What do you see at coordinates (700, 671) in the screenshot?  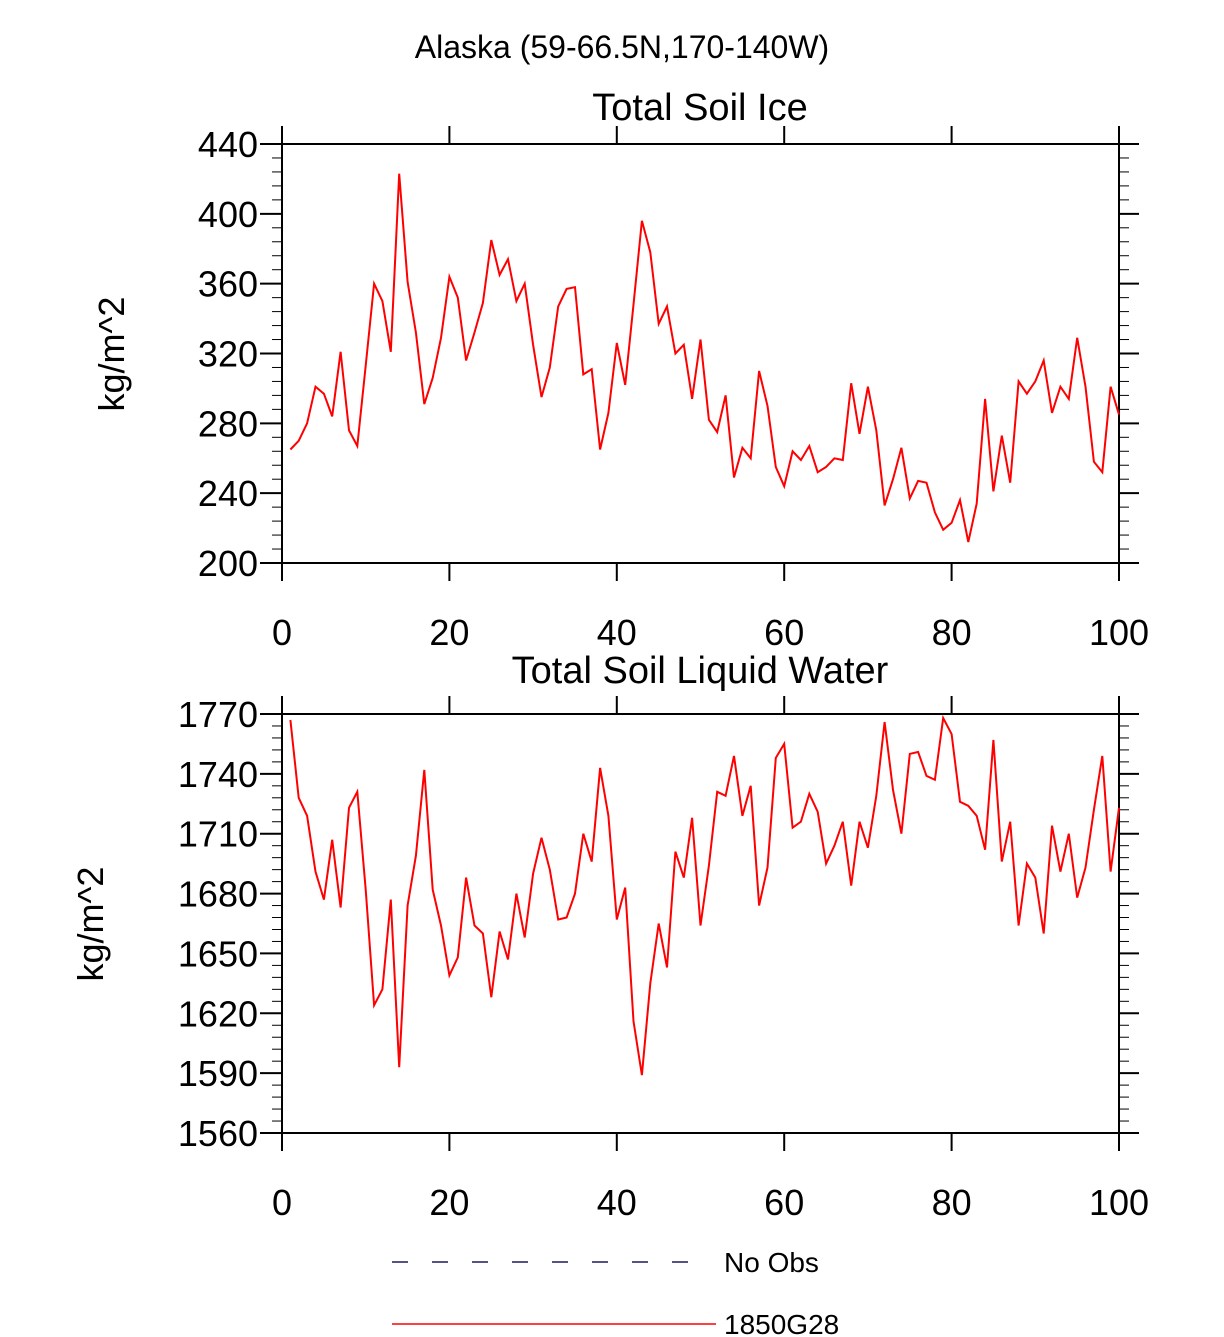 I see `soil-liquid-water-title: Total Soil Liquid Water` at bounding box center [700, 671].